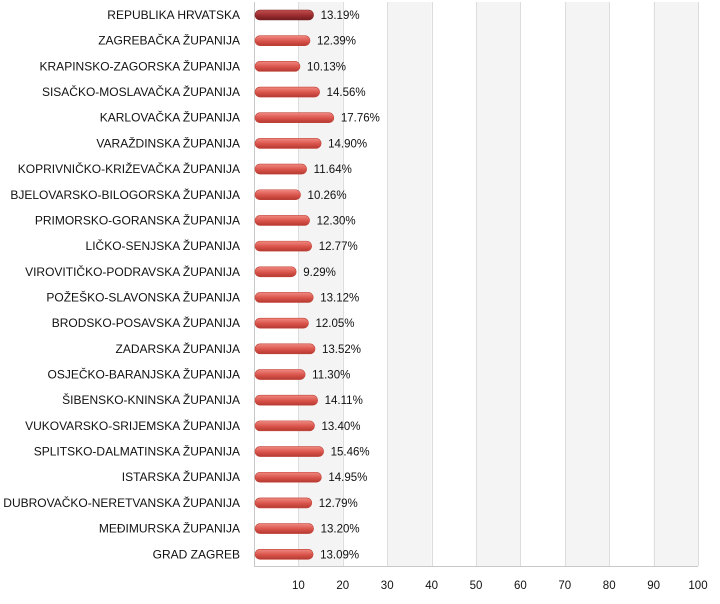 This screenshot has height=604, width=720. Describe the element at coordinates (333, 170) in the screenshot. I see `data-label: 11.64%` at that location.